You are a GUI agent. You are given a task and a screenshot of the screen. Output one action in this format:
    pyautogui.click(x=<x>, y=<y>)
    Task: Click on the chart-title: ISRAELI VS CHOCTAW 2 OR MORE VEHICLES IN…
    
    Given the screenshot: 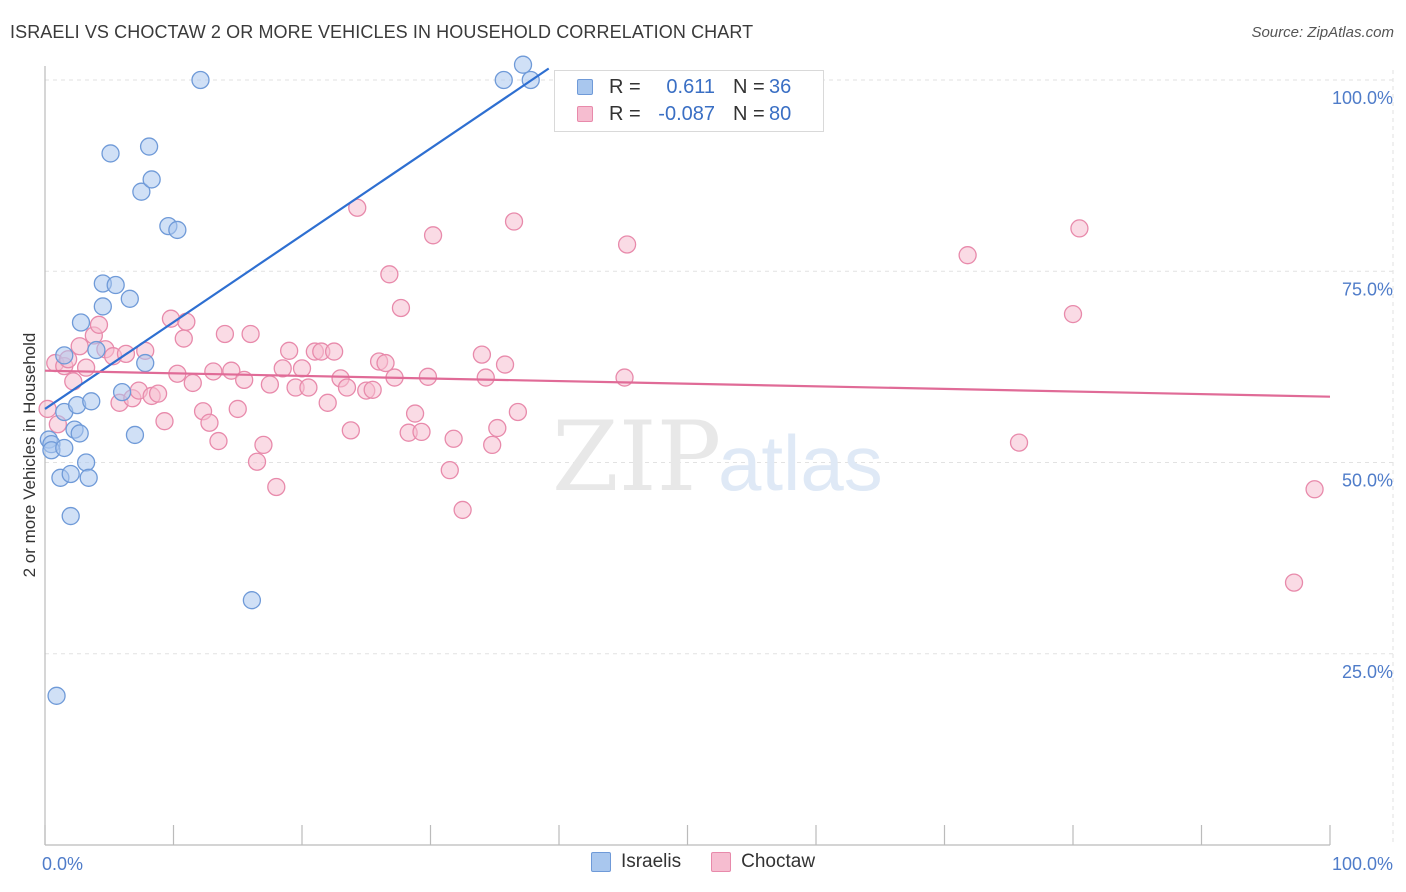 What is the action you would take?
    pyautogui.click(x=382, y=32)
    